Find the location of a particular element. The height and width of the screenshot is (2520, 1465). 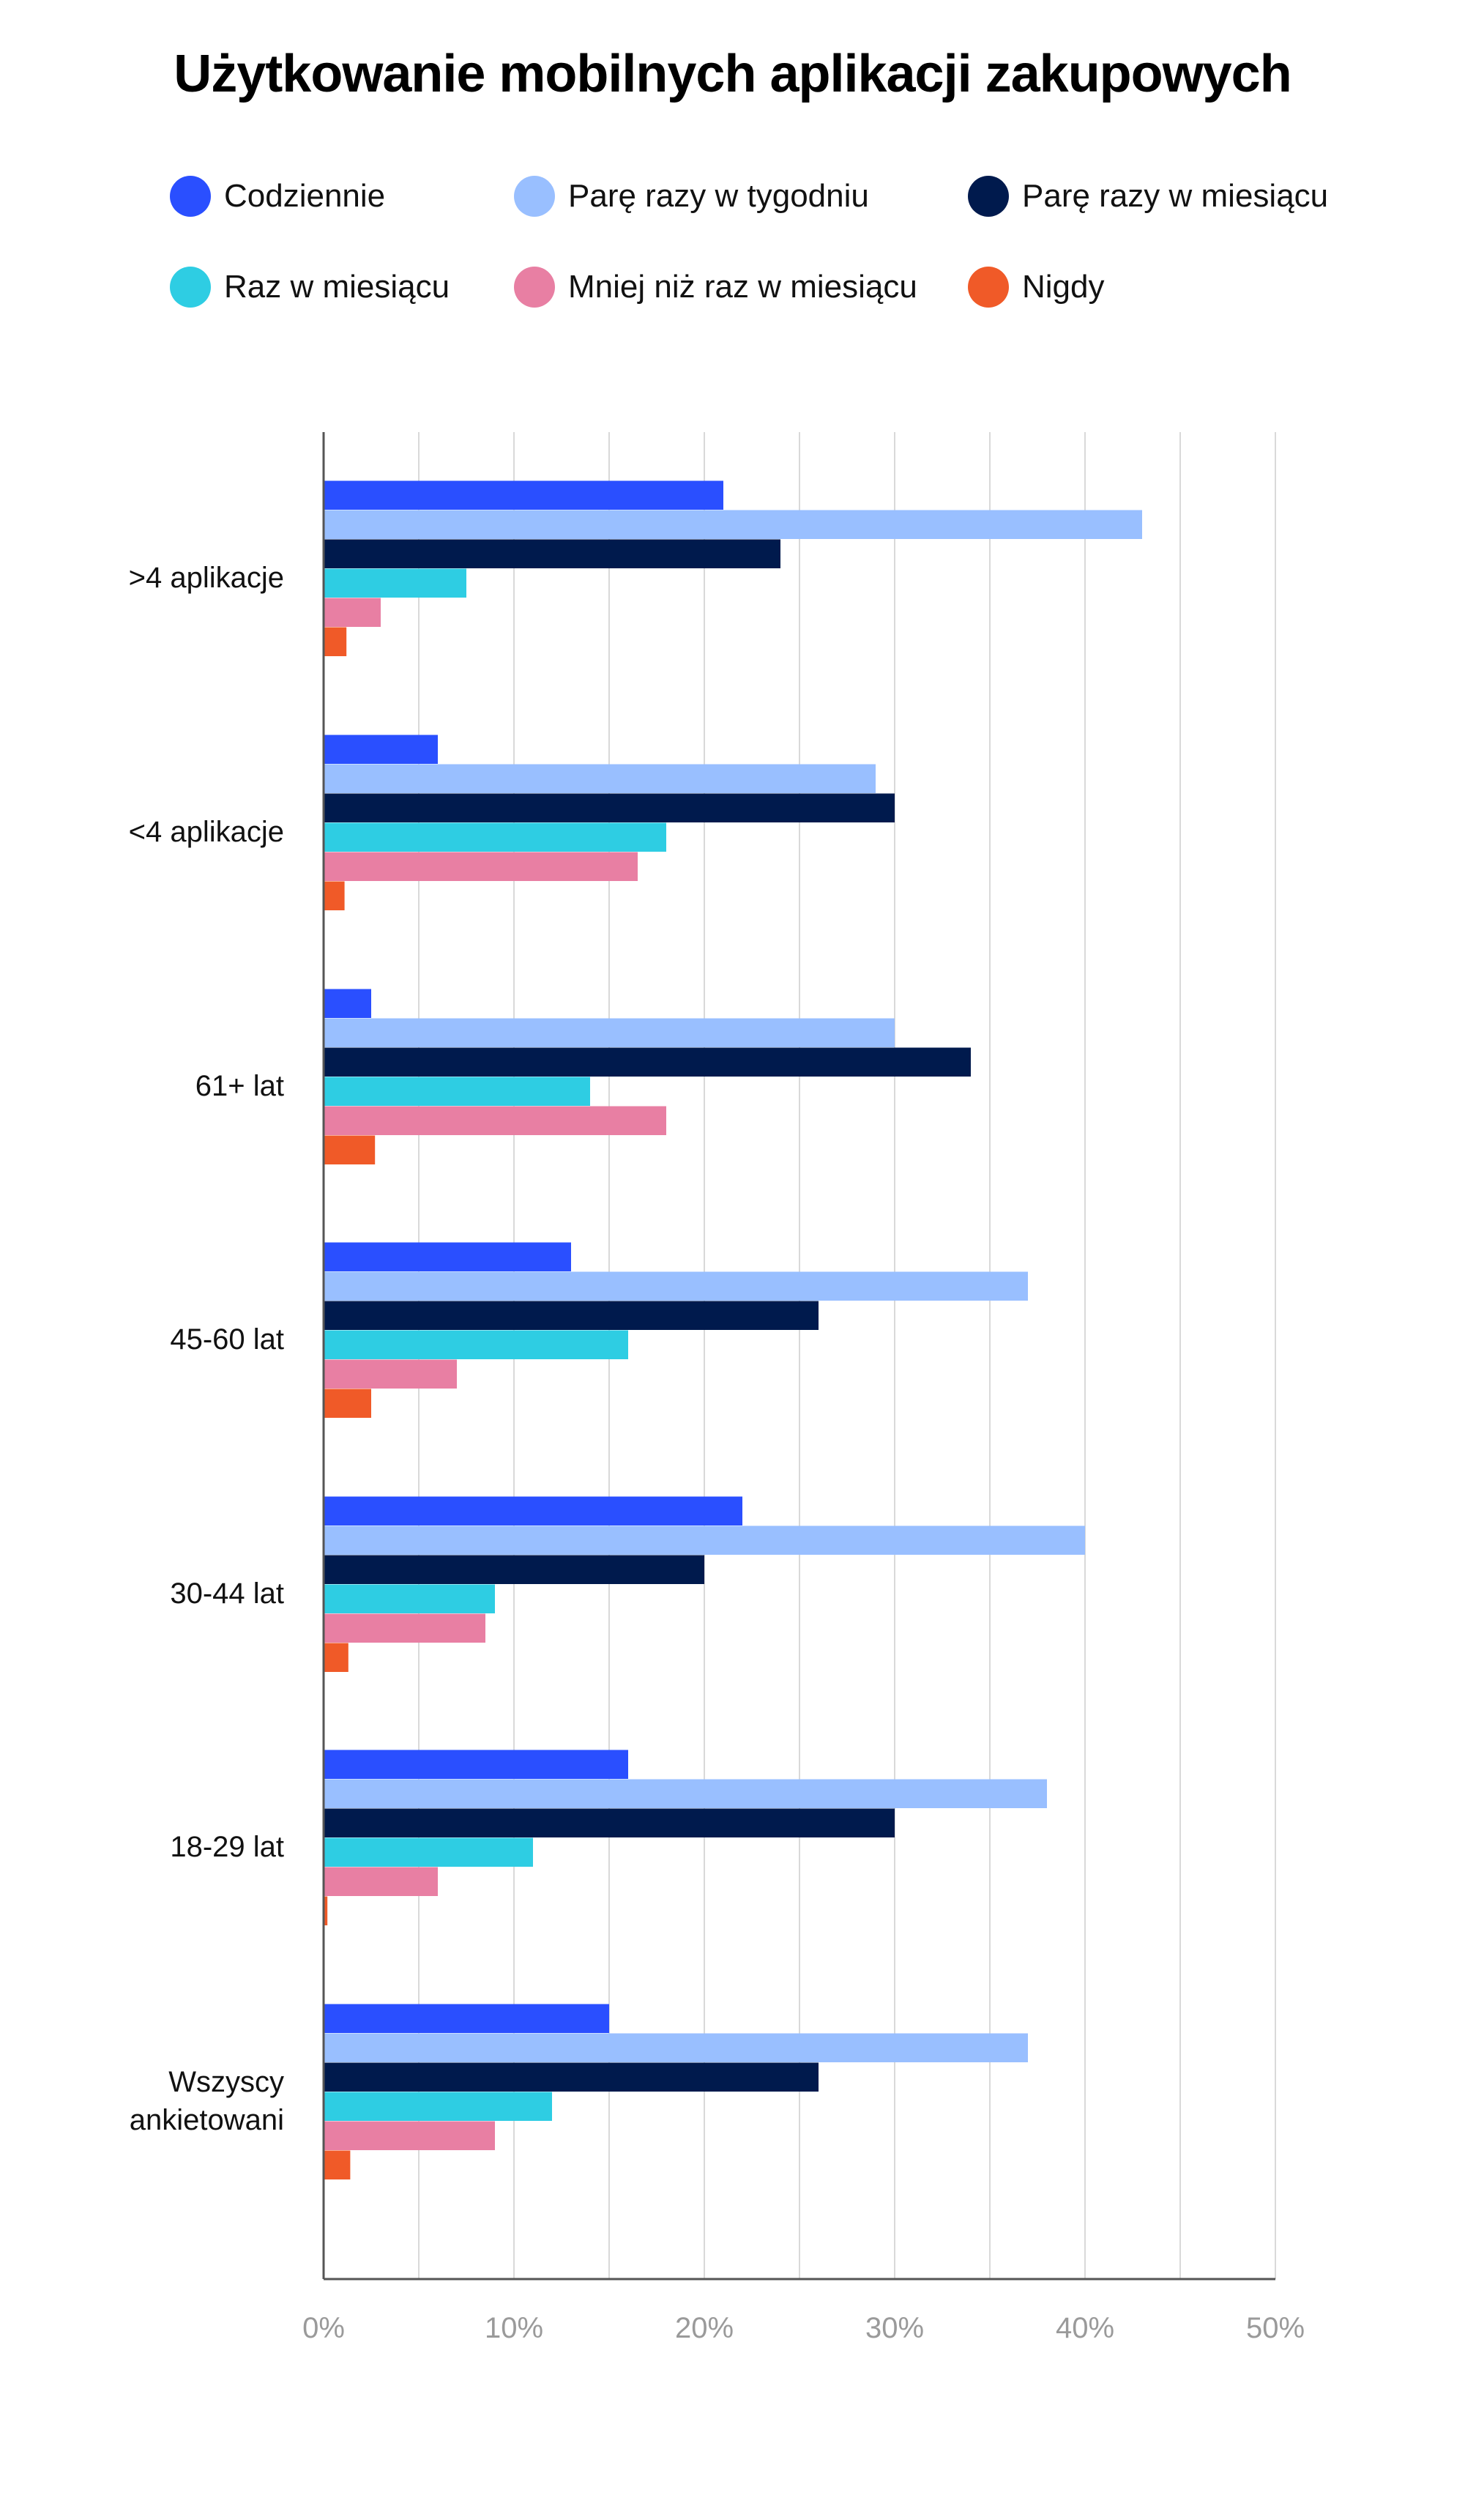

category-label: Wszyscy ankietowani is located at coordinates (207, 2101).